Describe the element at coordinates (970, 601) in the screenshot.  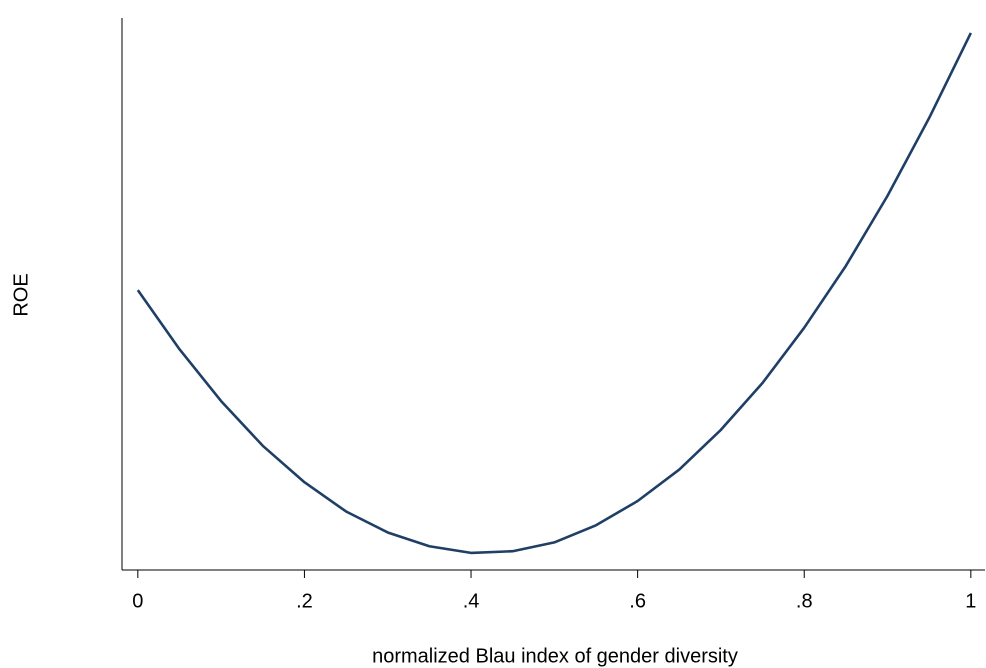
I see `x-tick-label: 1` at that location.